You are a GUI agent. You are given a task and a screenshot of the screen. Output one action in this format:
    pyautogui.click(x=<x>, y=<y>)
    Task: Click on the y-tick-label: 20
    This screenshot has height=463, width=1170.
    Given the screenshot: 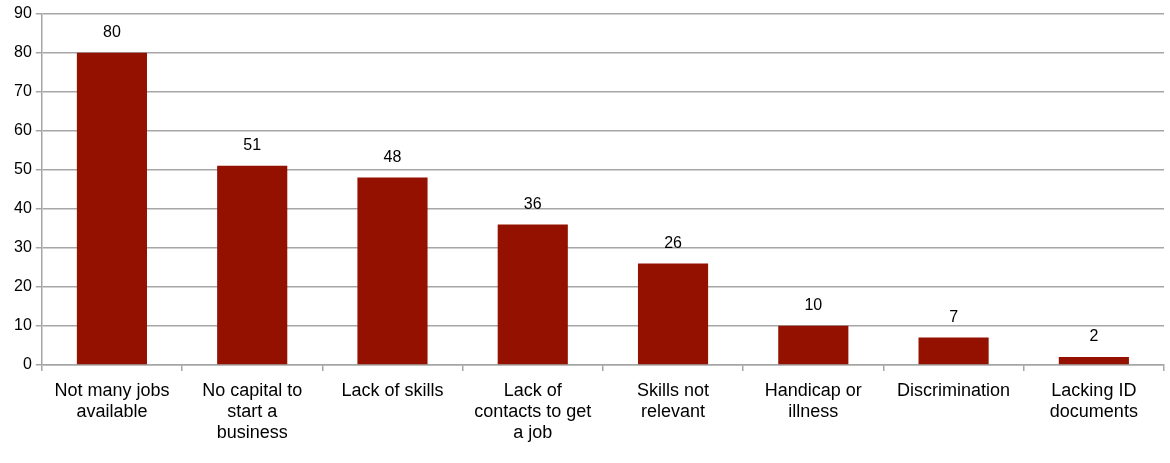 What is the action you would take?
    pyautogui.click(x=23, y=286)
    